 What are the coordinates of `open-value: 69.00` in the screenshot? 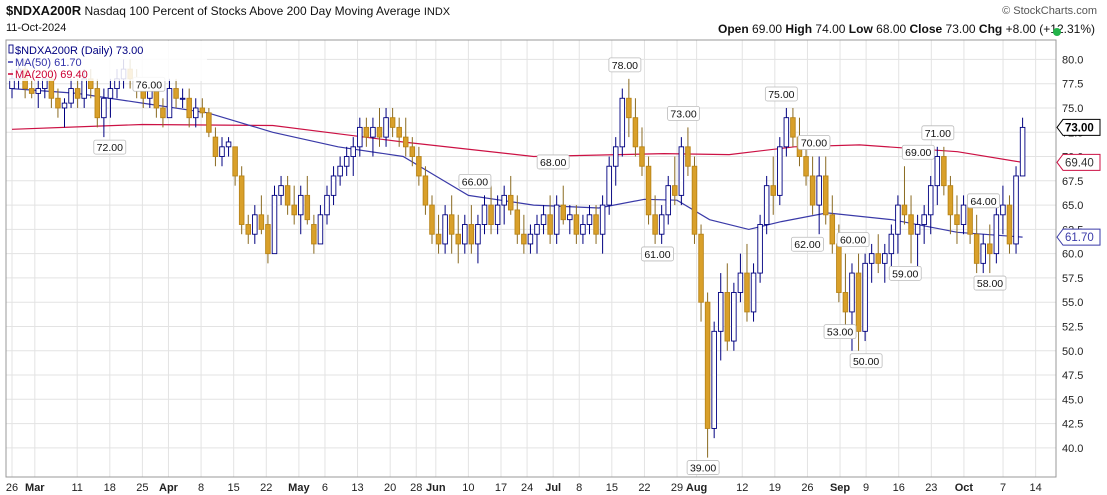 It's located at (767, 29).